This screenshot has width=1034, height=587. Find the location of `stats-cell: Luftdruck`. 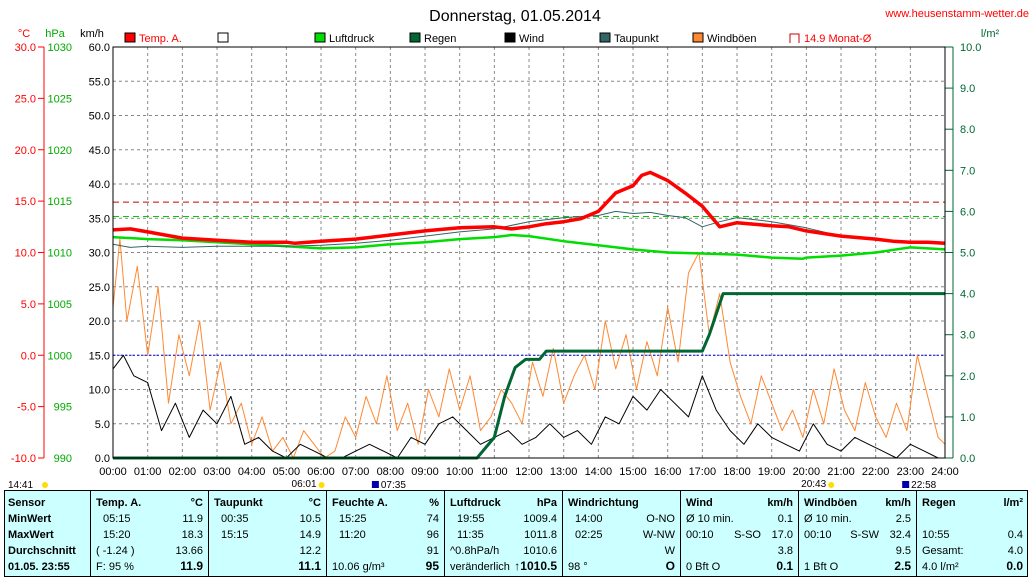

stats-cell: Luftdruck is located at coordinates (475, 503).